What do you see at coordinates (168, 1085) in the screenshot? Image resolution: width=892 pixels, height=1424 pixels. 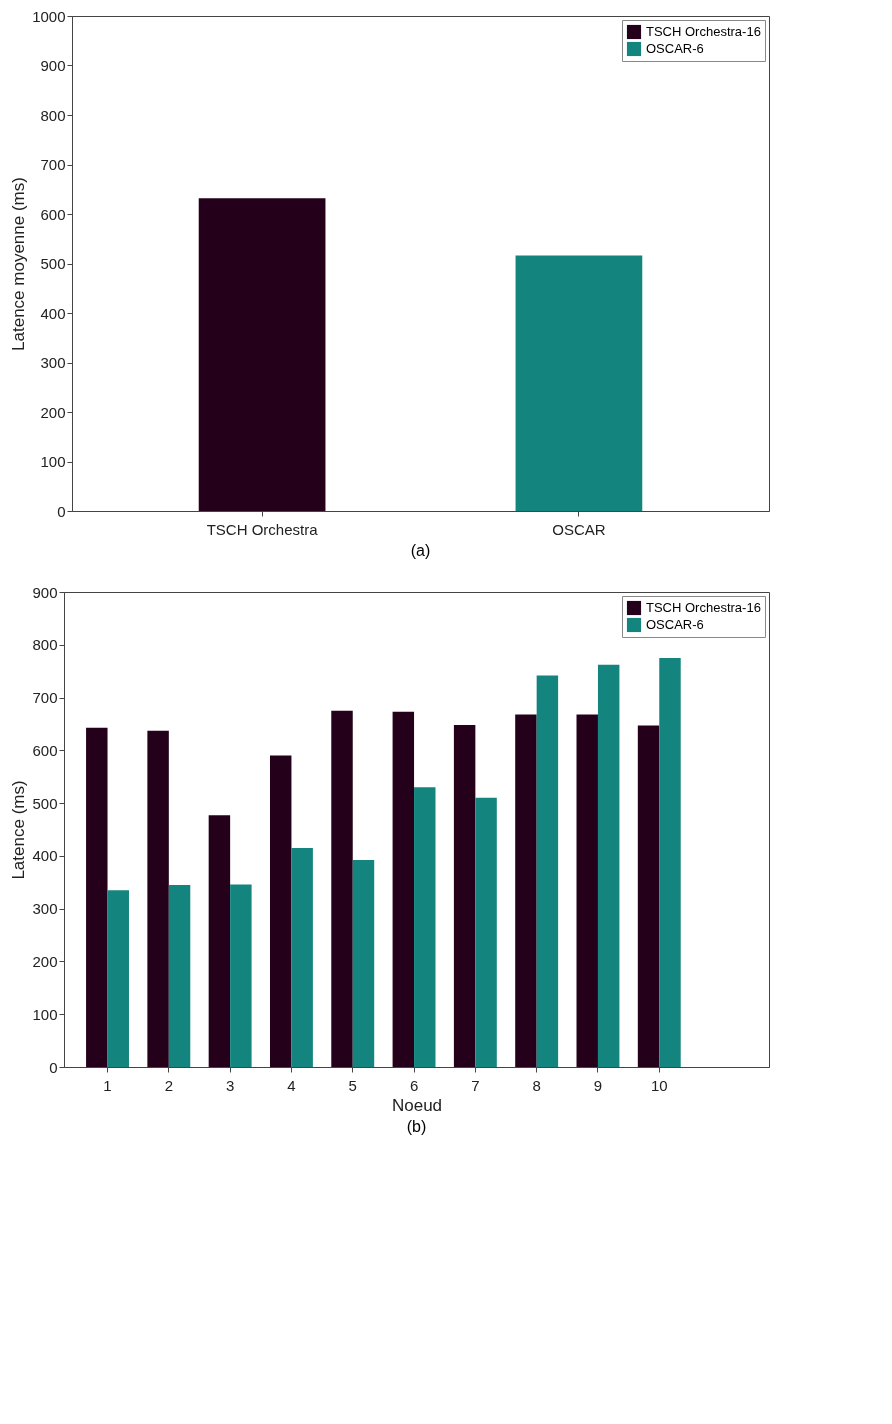 I see `x-tick-label: 2` at bounding box center [168, 1085].